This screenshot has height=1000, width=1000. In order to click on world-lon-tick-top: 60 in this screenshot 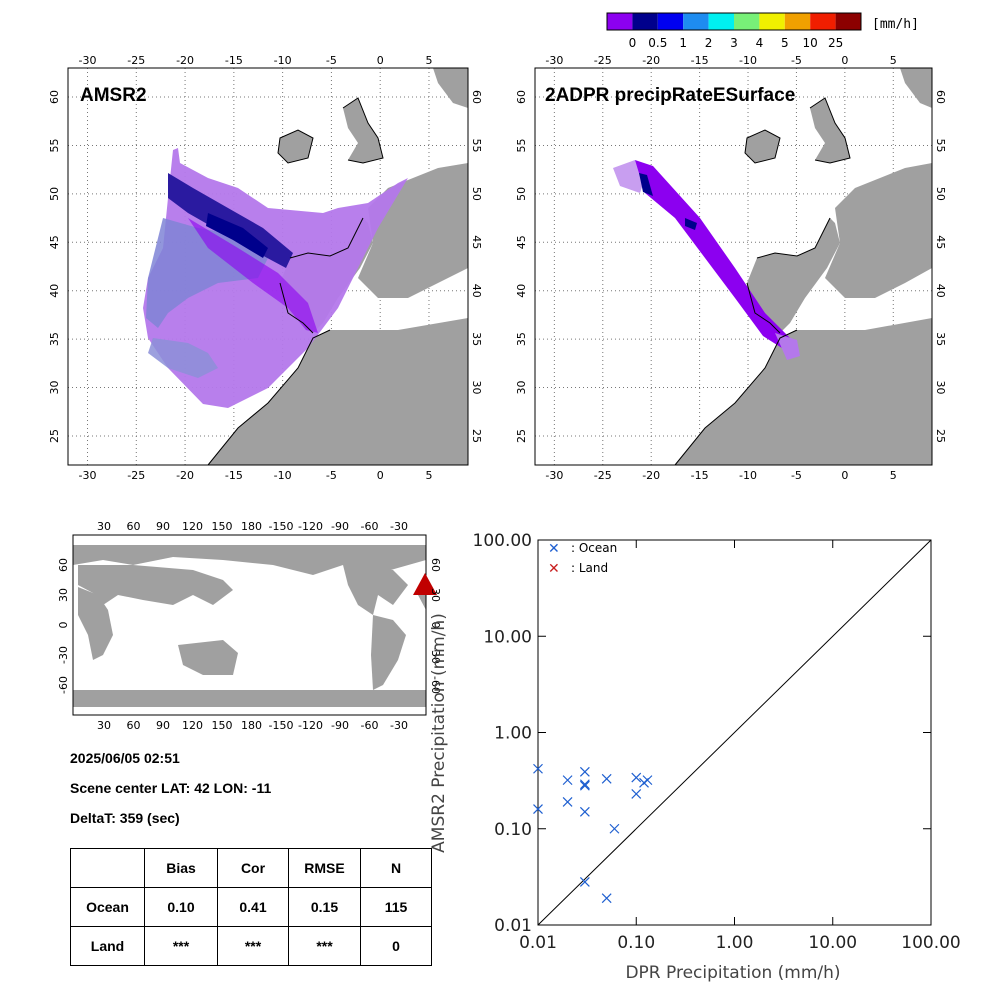, I will do `click(134, 526)`.